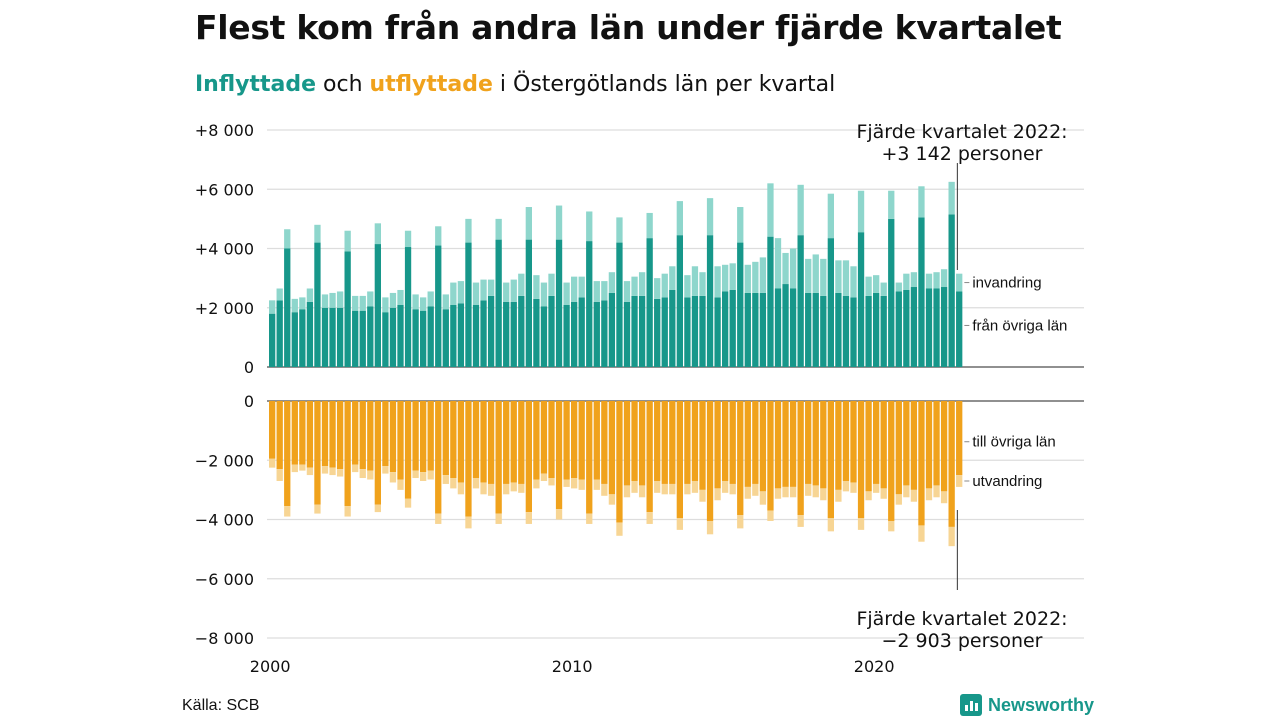  What do you see at coordinates (961, 132) in the screenshot?
I see `annotation-top-line1: Fjärde kvartalet 2022:` at bounding box center [961, 132].